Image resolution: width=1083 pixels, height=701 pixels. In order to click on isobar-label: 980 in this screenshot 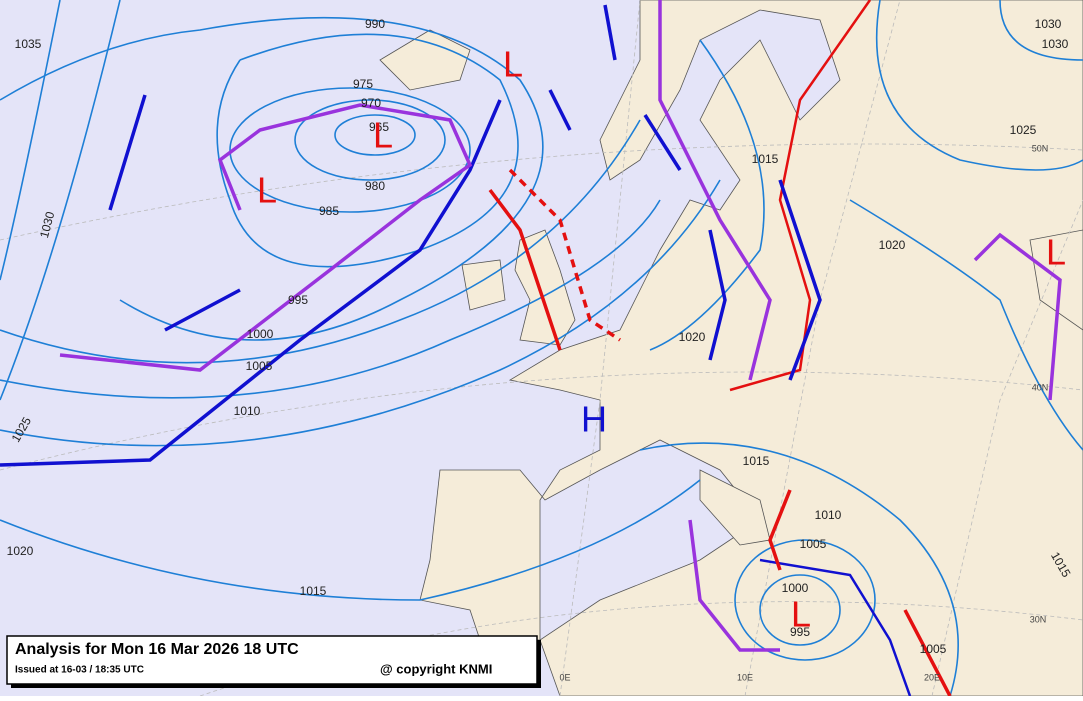, I will do `click(375, 186)`.